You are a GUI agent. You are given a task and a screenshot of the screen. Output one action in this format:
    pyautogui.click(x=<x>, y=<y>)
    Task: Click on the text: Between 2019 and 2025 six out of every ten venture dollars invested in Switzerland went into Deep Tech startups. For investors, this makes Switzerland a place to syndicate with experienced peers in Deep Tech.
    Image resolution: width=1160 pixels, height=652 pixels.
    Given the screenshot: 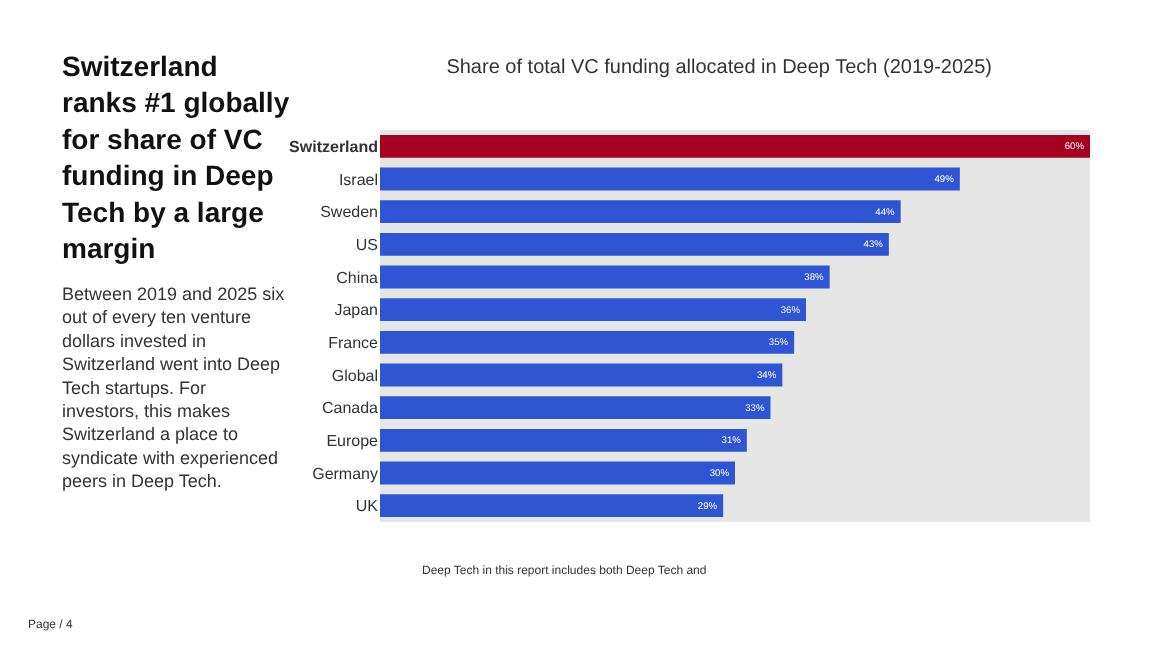 What is the action you would take?
    pyautogui.click(x=173, y=388)
    